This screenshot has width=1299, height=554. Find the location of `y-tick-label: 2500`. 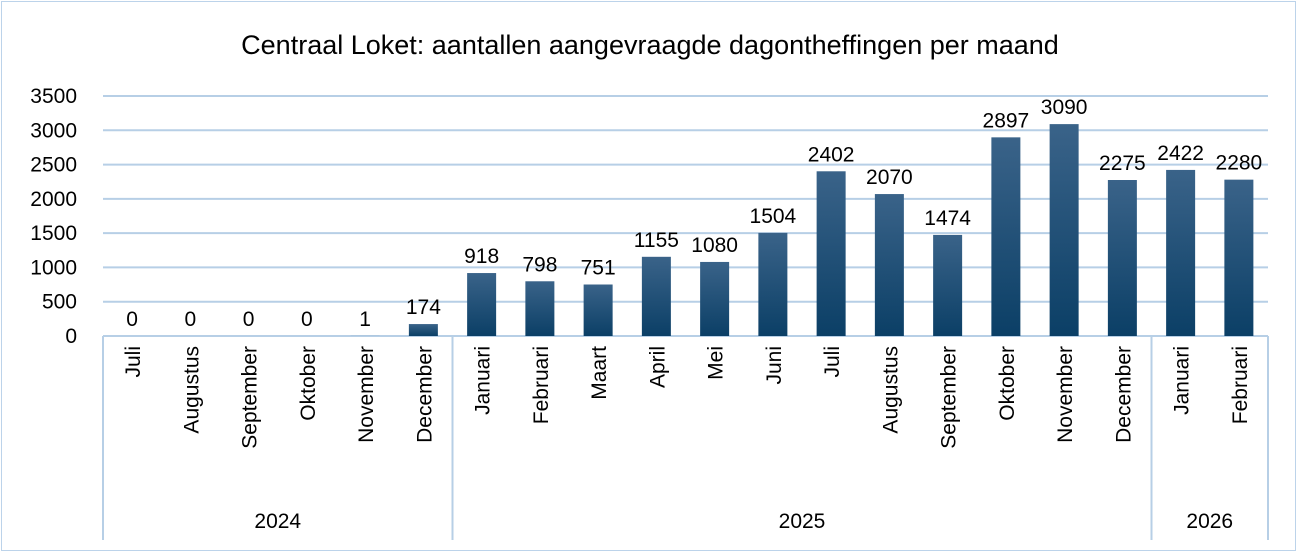

y-tick-label: 2500 is located at coordinates (53, 165).